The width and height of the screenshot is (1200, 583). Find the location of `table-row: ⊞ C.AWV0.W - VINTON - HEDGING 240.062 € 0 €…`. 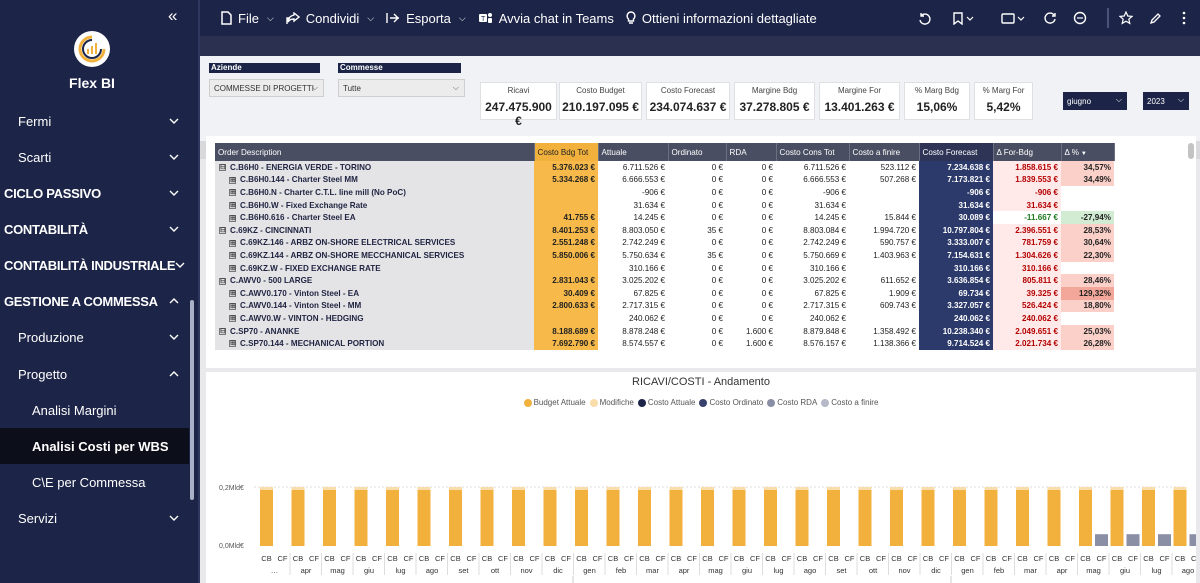

table-row: ⊞ C.AWV0.W - VINTON - HEDGING 240.062 € 0 €… is located at coordinates (664, 318).